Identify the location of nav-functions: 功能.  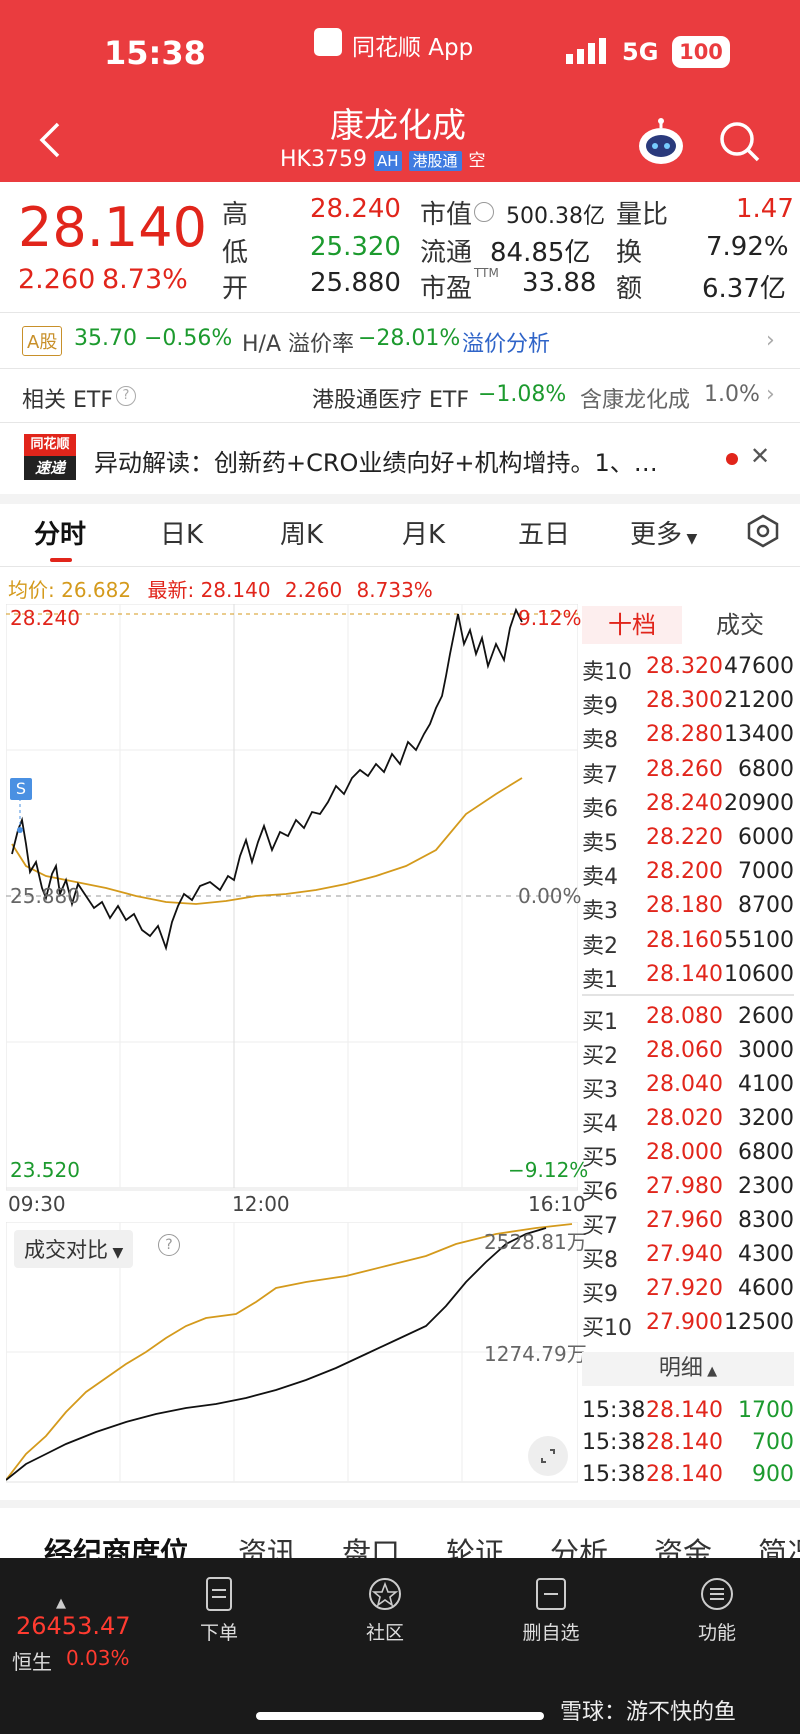
(717, 1610).